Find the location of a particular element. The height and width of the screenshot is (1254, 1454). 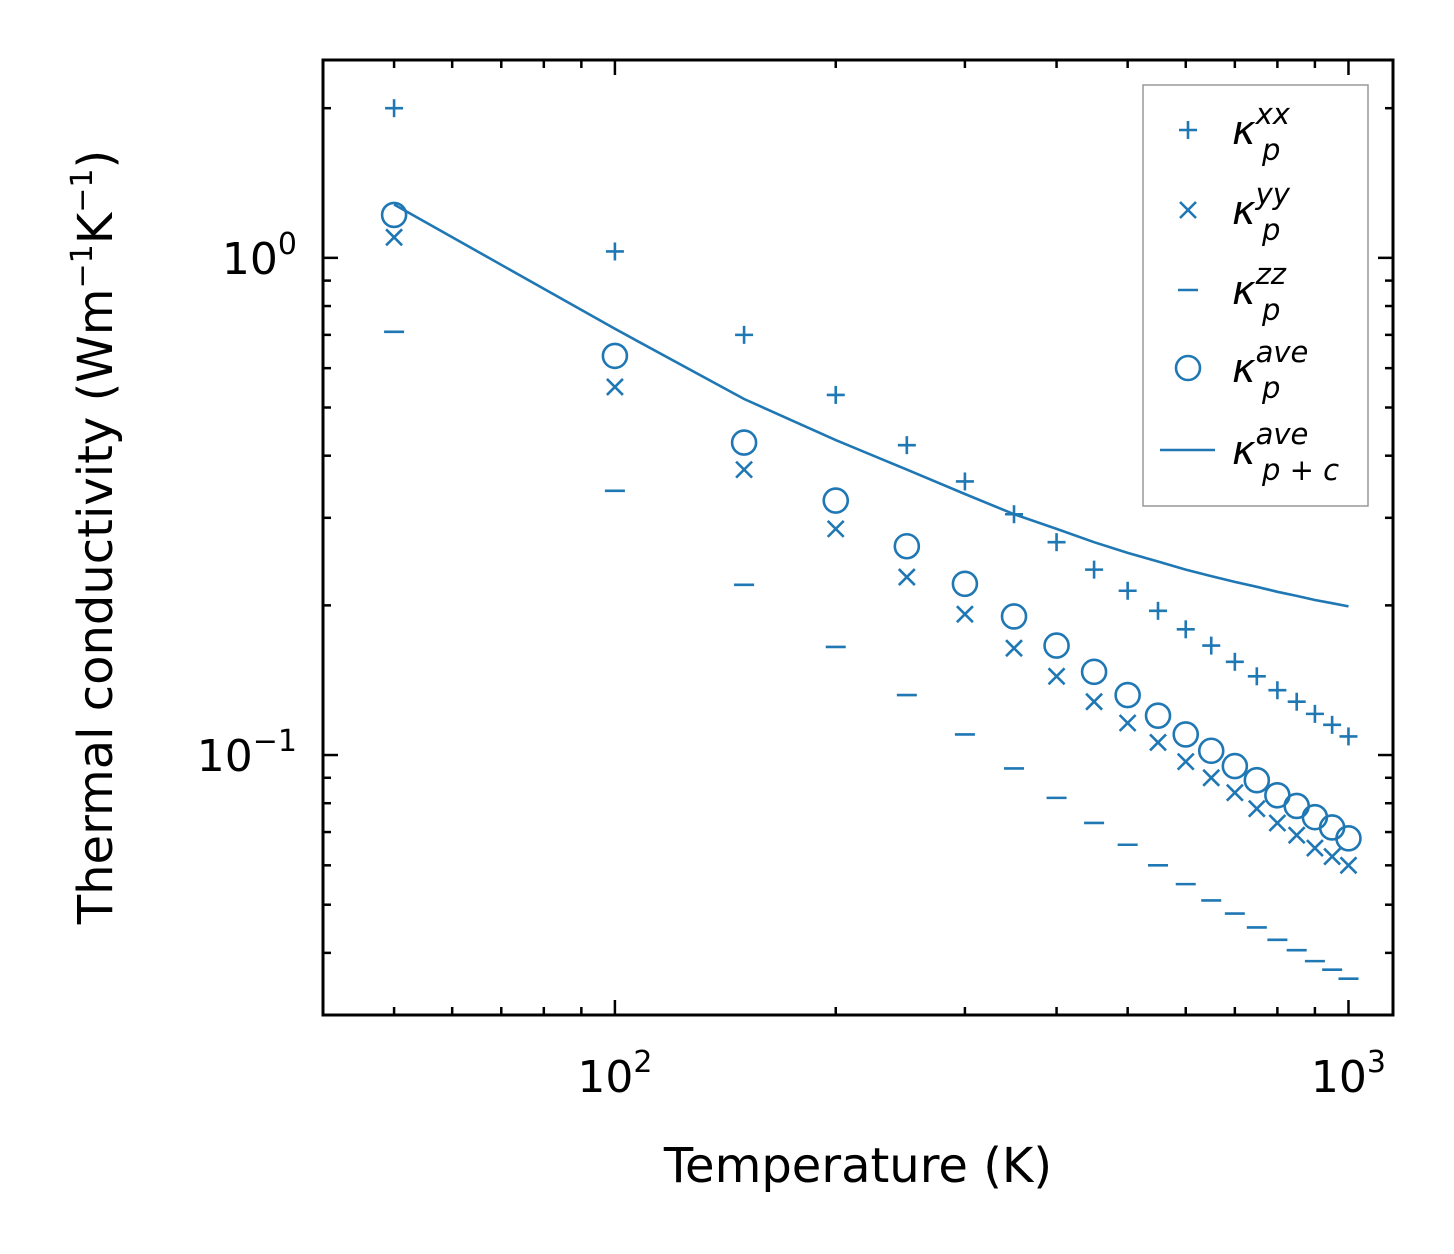

legend-marker-x is located at coordinates (1188, 210).